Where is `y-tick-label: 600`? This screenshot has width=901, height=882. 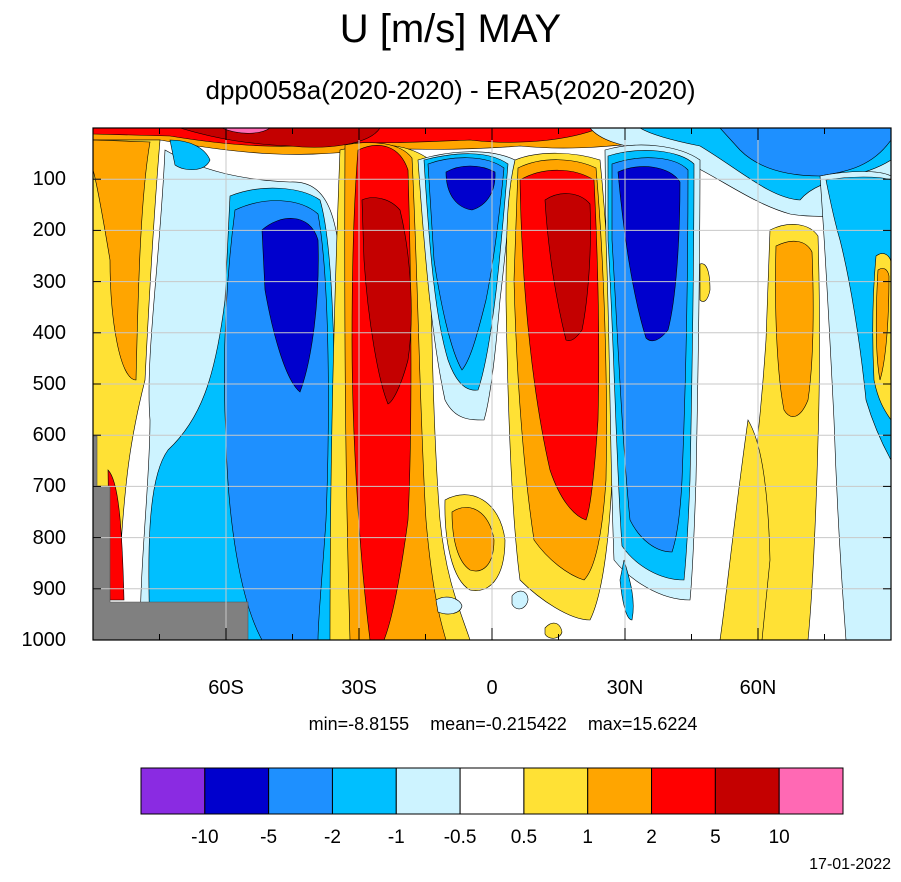 y-tick-label: 600 is located at coordinates (49, 435).